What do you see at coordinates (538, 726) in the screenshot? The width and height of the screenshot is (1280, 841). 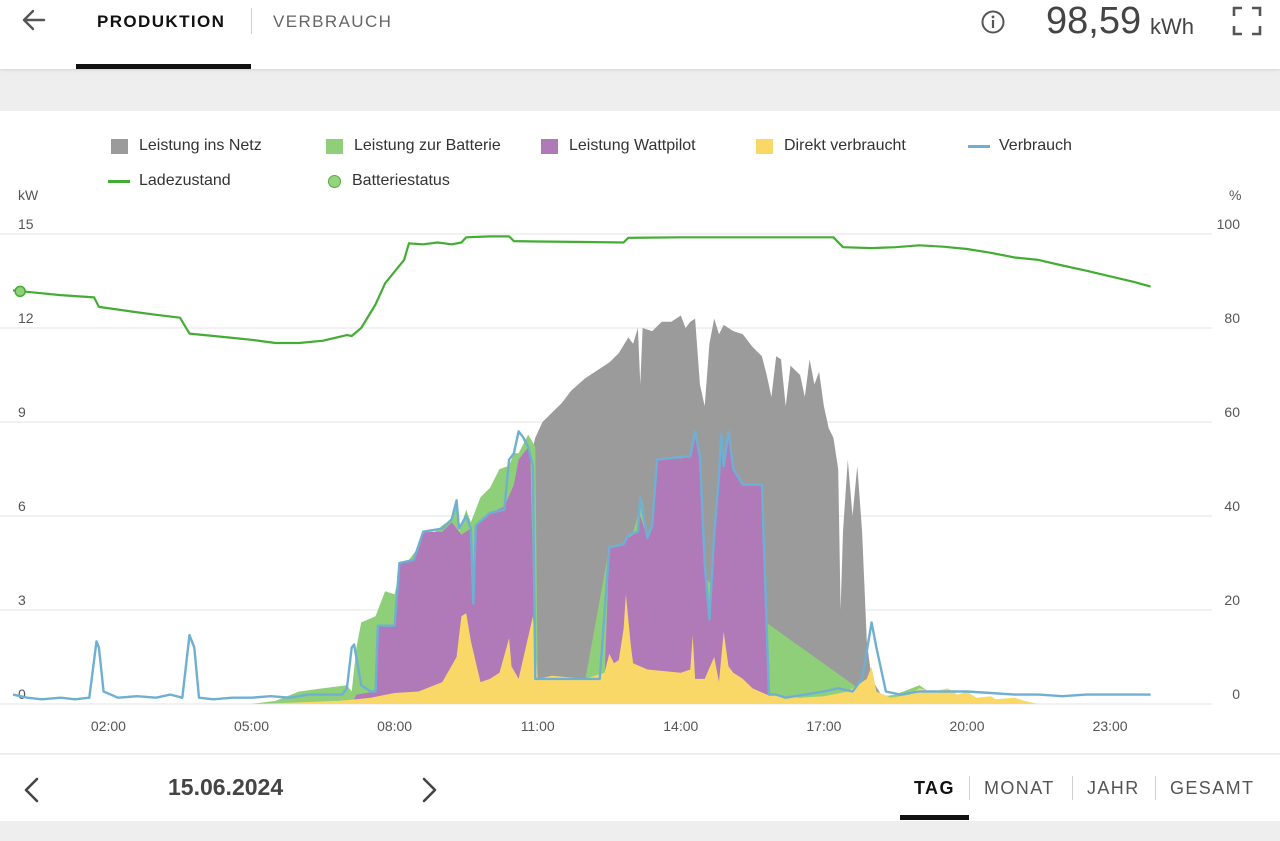 I see `x-tick-label: 11:00` at bounding box center [538, 726].